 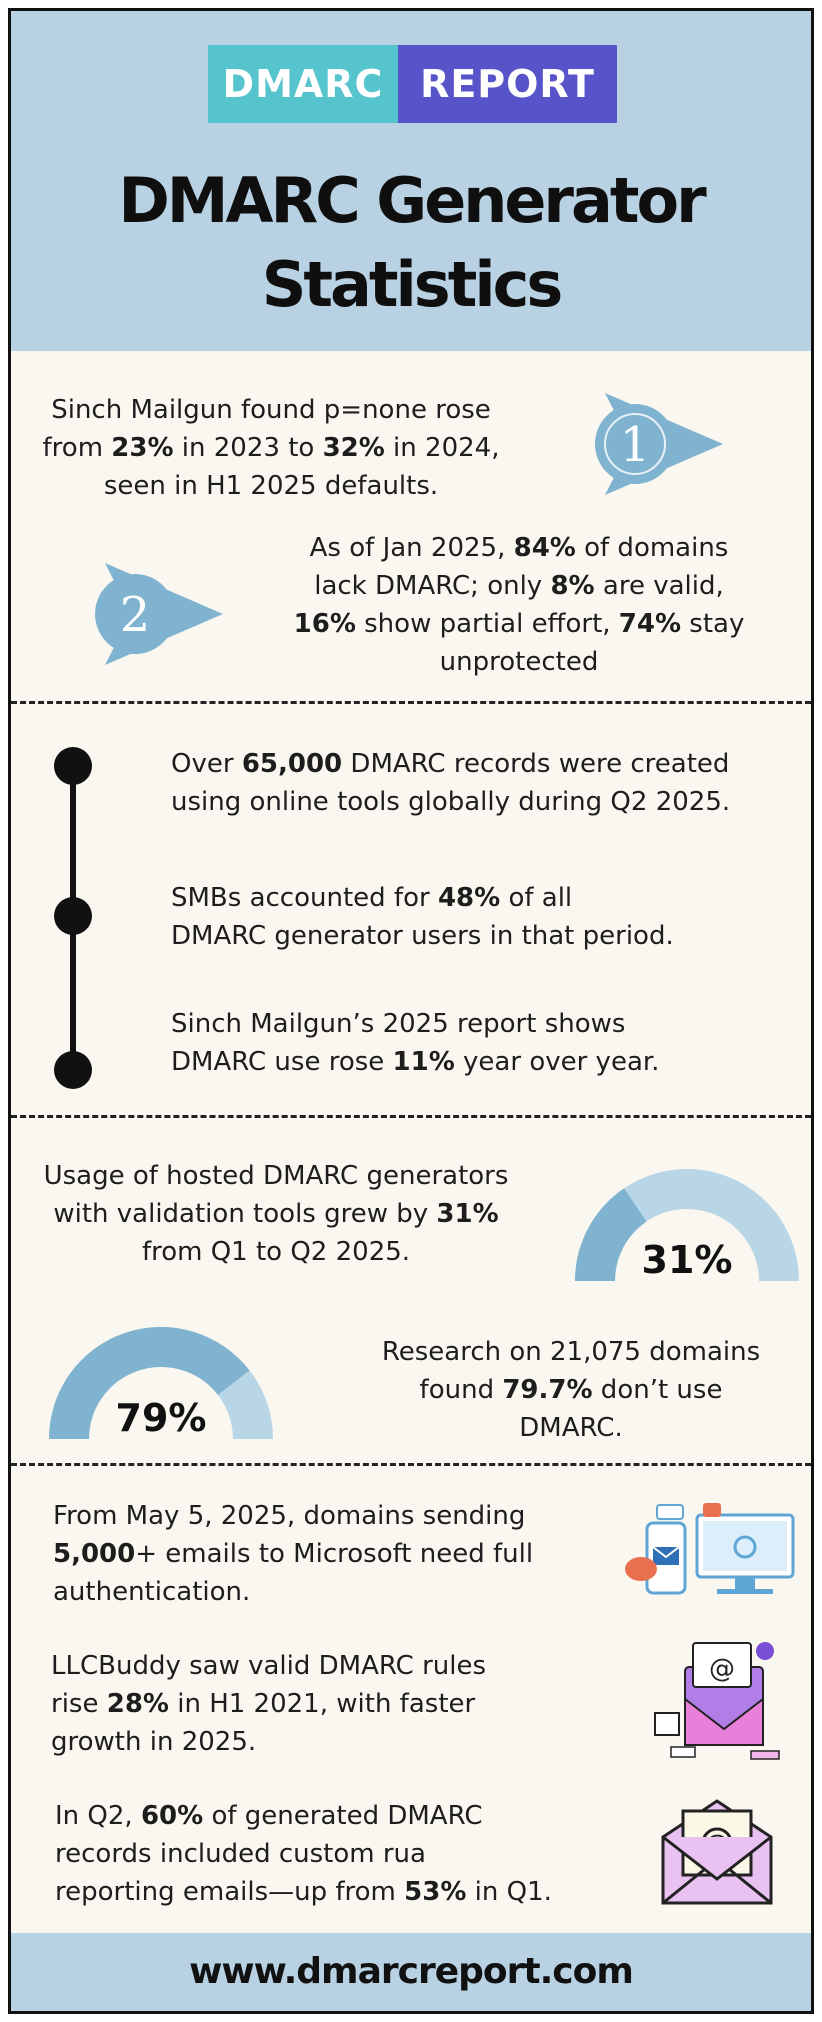 I want to click on logo: DMARC REPORT, so click(x=412, y=84).